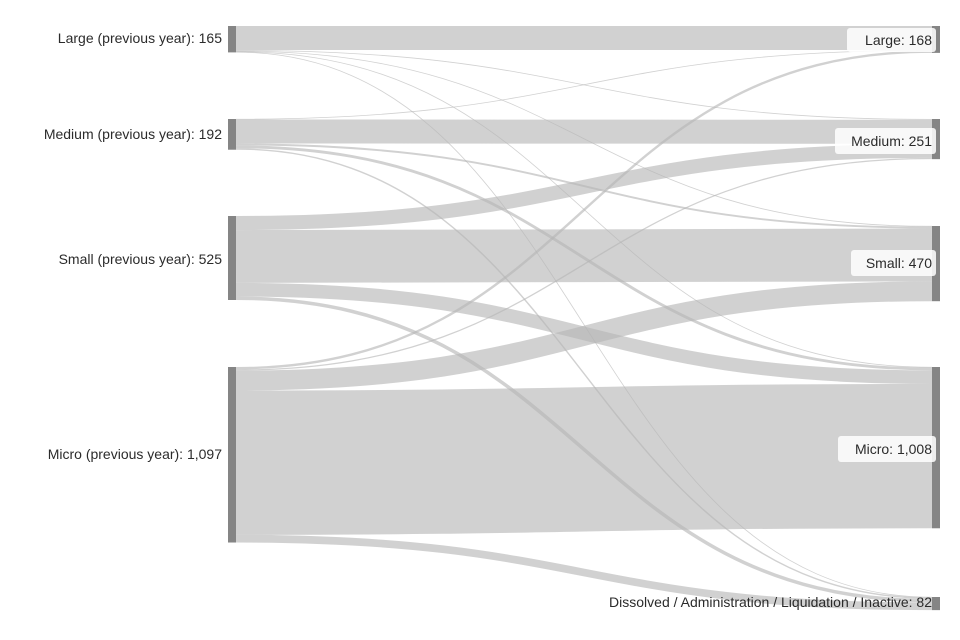 The height and width of the screenshot is (640, 960). Describe the element at coordinates (232, 39) in the screenshot. I see `source-node-large` at that location.